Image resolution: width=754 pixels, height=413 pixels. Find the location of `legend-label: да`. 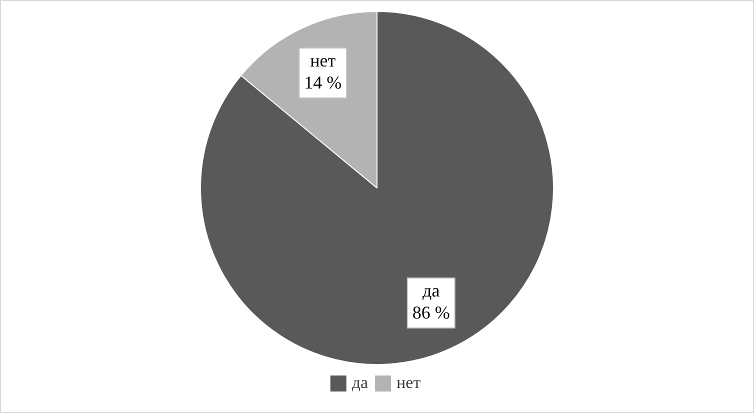

legend-label: да is located at coordinates (360, 382).